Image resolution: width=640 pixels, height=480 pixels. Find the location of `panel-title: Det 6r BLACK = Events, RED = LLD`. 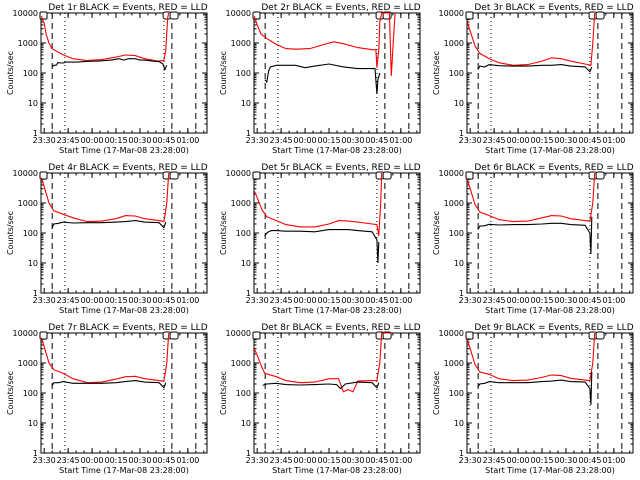

panel-title: Det 6r BLACK = Events, RED = LLD is located at coordinates (553, 168).